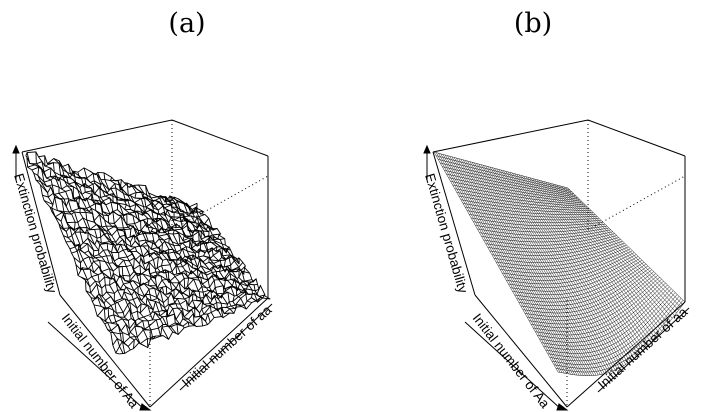 This screenshot has width=713, height=412. What do you see at coordinates (643, 348) in the screenshot?
I see `ylabel-b: Initial number of aa` at bounding box center [643, 348].